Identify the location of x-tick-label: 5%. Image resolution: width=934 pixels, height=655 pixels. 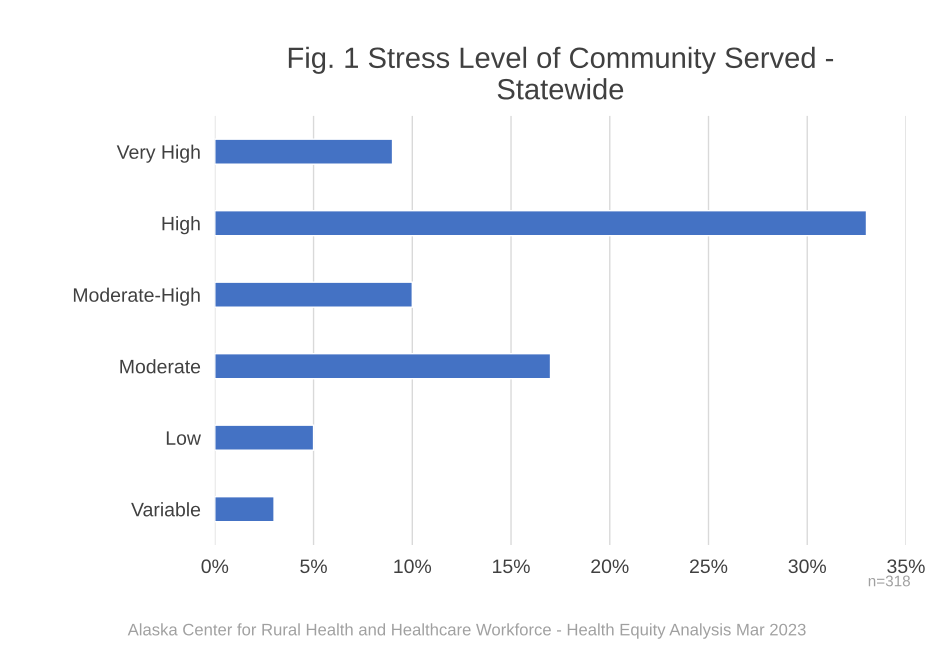
(313, 566).